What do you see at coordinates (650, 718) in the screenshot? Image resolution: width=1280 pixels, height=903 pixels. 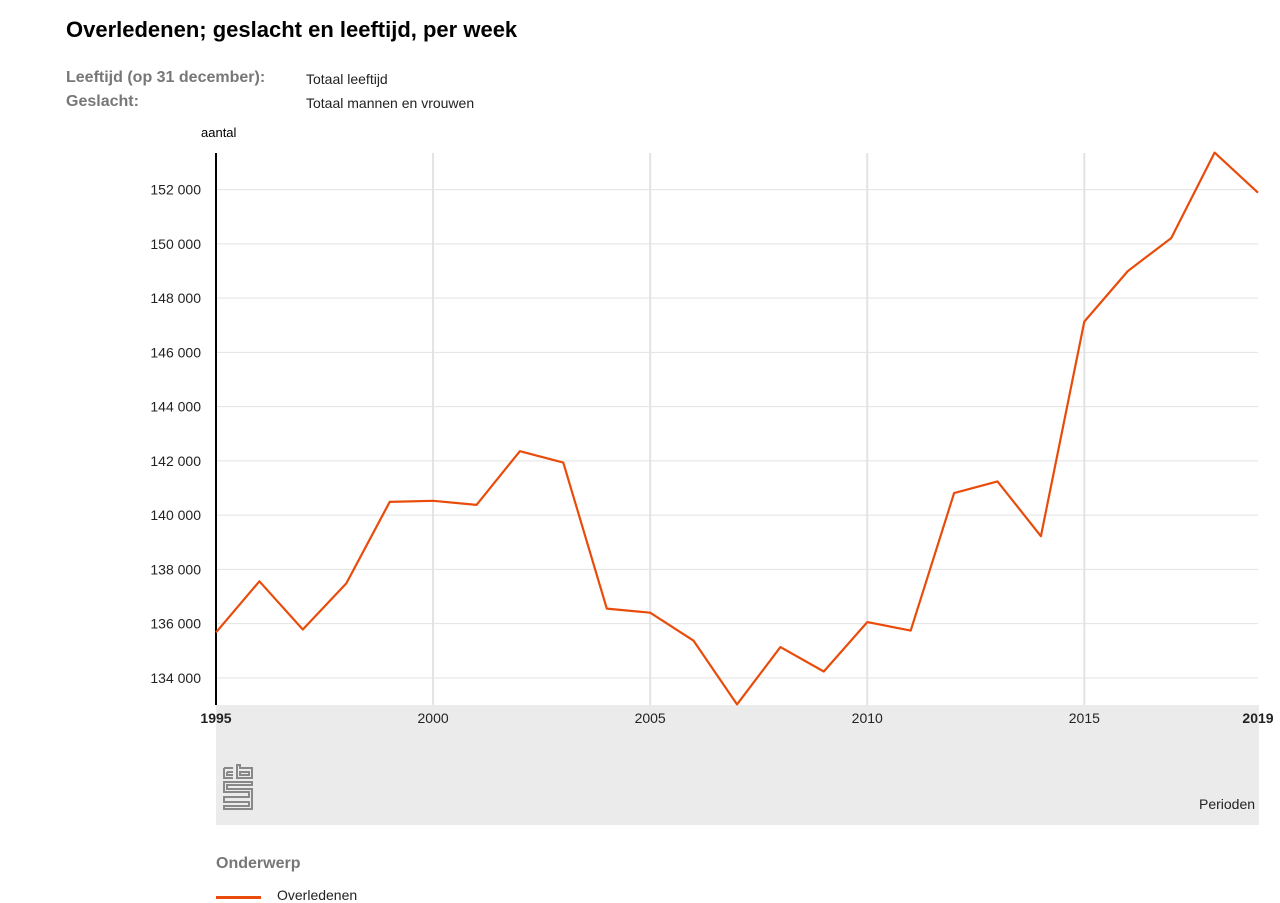 I see `x-tick-label: 2005` at bounding box center [650, 718].